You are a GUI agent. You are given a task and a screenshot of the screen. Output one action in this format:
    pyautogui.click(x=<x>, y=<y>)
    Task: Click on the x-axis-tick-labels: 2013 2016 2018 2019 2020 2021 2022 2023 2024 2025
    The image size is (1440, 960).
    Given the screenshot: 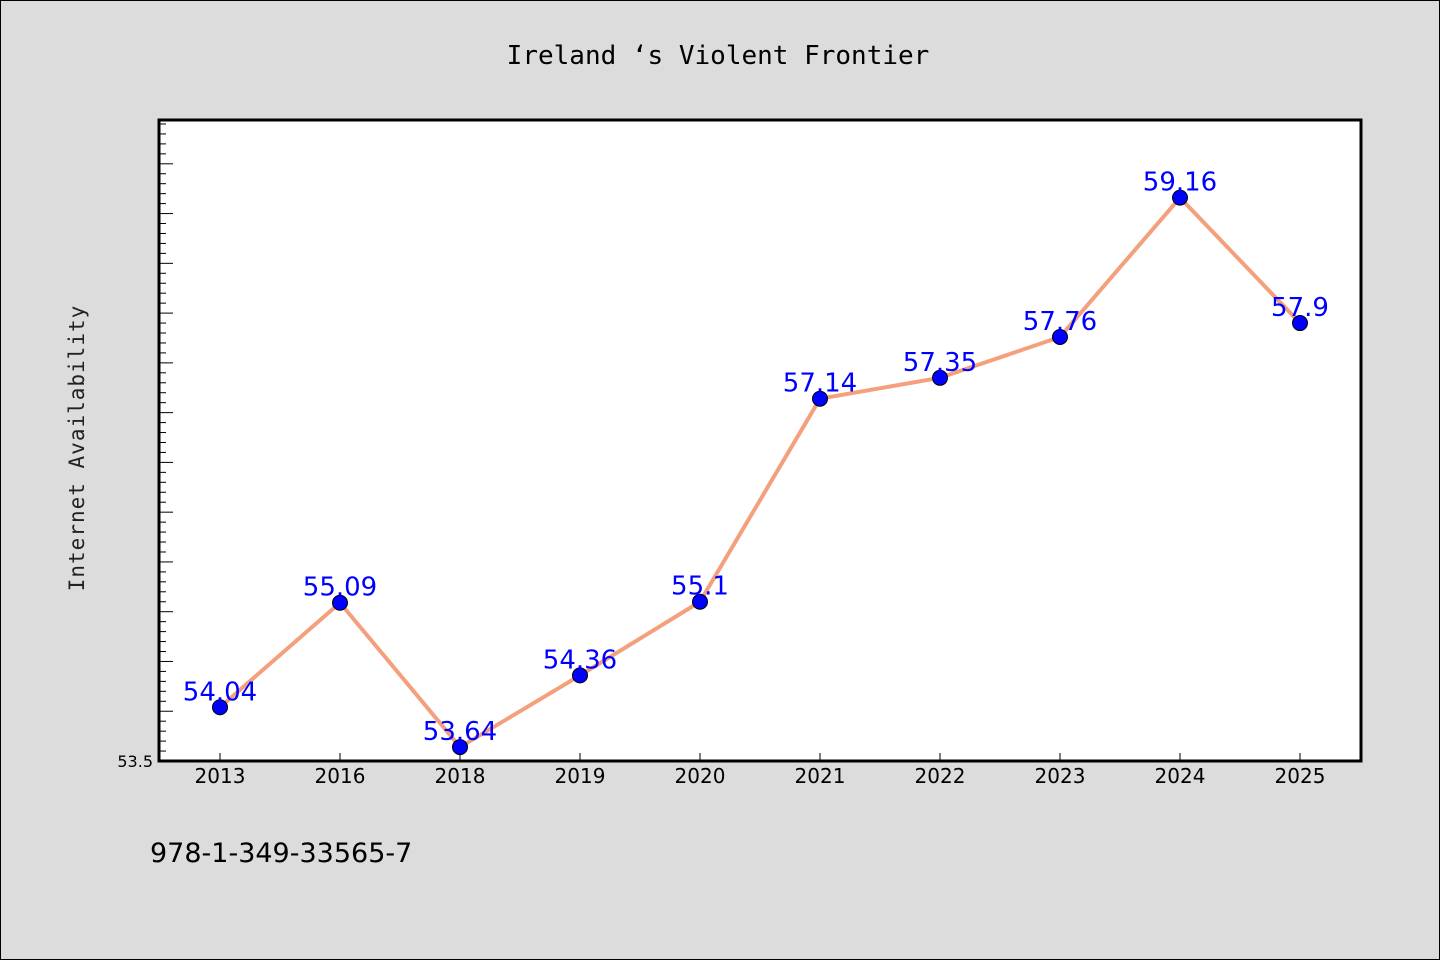 What is the action you would take?
    pyautogui.click(x=760, y=776)
    